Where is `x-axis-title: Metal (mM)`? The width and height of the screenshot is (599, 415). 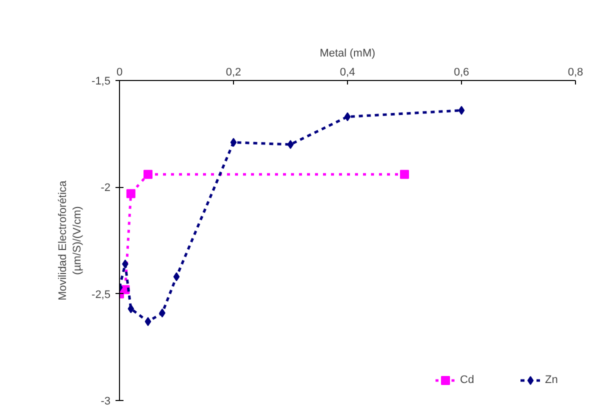
x-axis-title: Metal (mM) is located at coordinates (348, 54).